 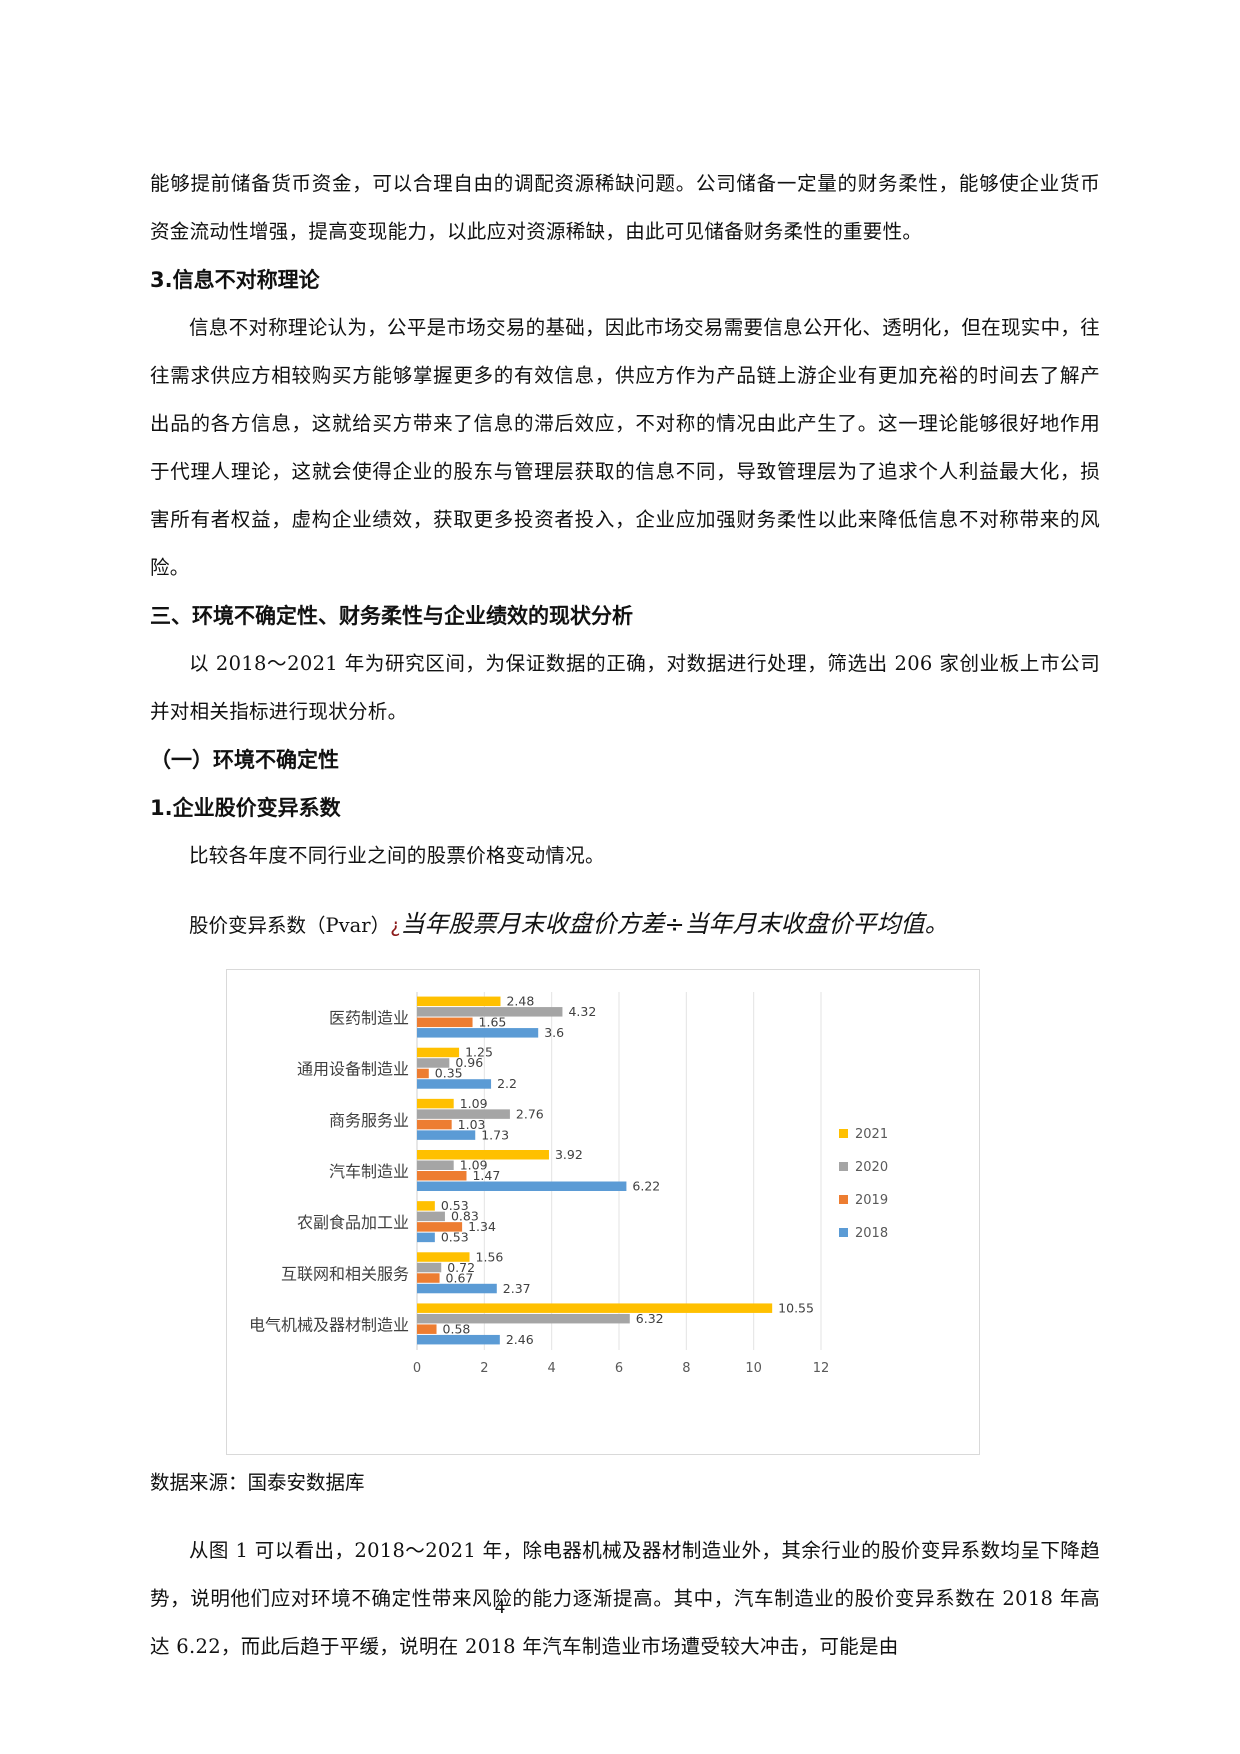 What do you see at coordinates (369, 1120) in the screenshot?
I see `category-label: 商务服务业` at bounding box center [369, 1120].